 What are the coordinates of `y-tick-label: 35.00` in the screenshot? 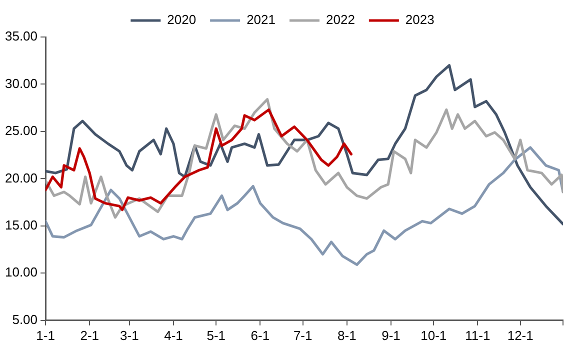 It's located at (21, 36).